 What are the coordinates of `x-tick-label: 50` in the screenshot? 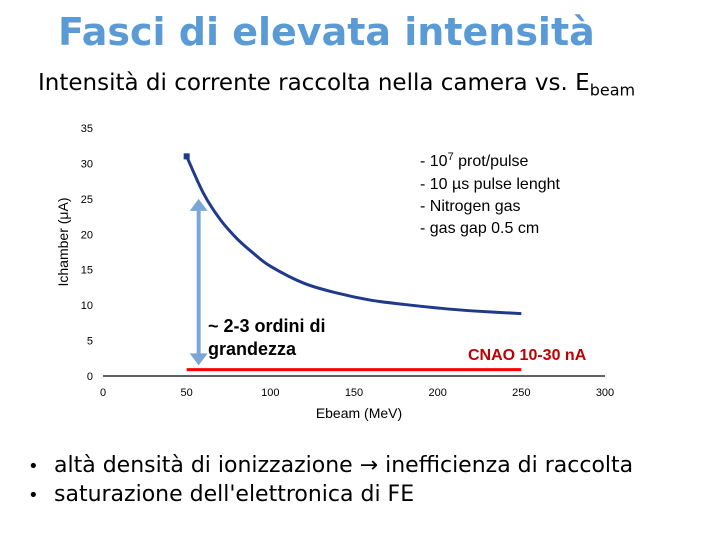 It's located at (187, 393).